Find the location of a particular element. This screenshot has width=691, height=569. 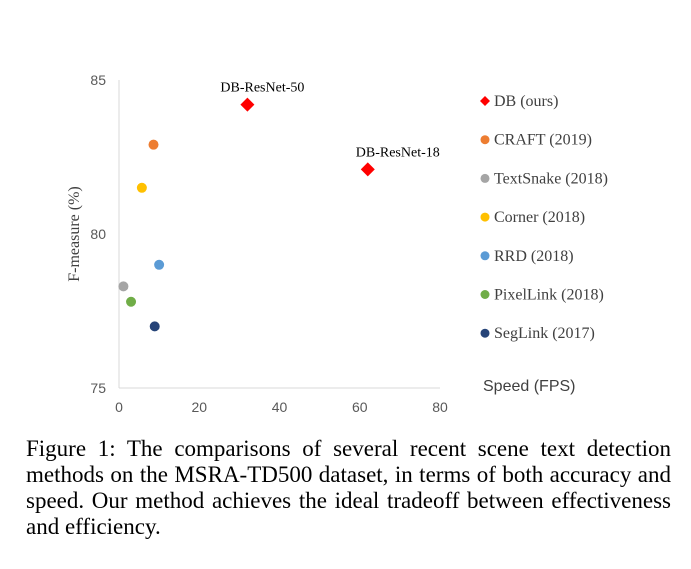

legend-label: SegLink (2017) is located at coordinates (544, 333).